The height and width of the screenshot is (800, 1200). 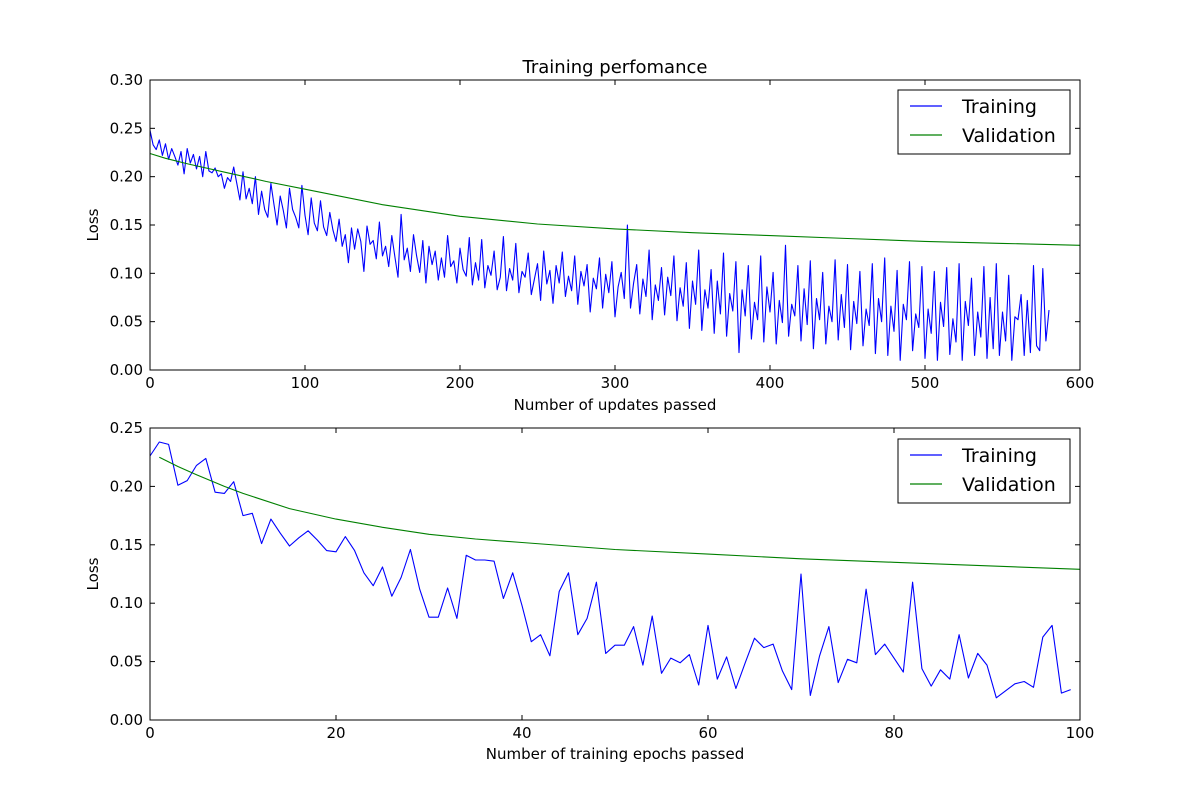 I want to click on x-tick-label: 40, so click(x=521, y=733).